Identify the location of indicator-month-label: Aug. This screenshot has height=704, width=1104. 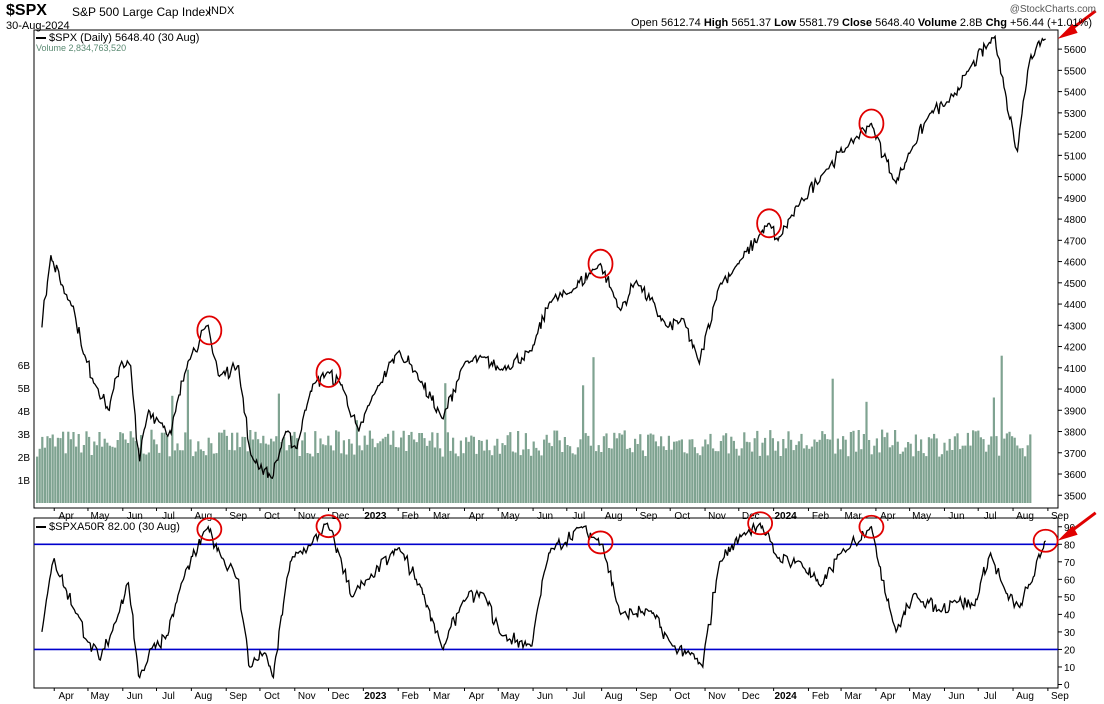
(614, 696).